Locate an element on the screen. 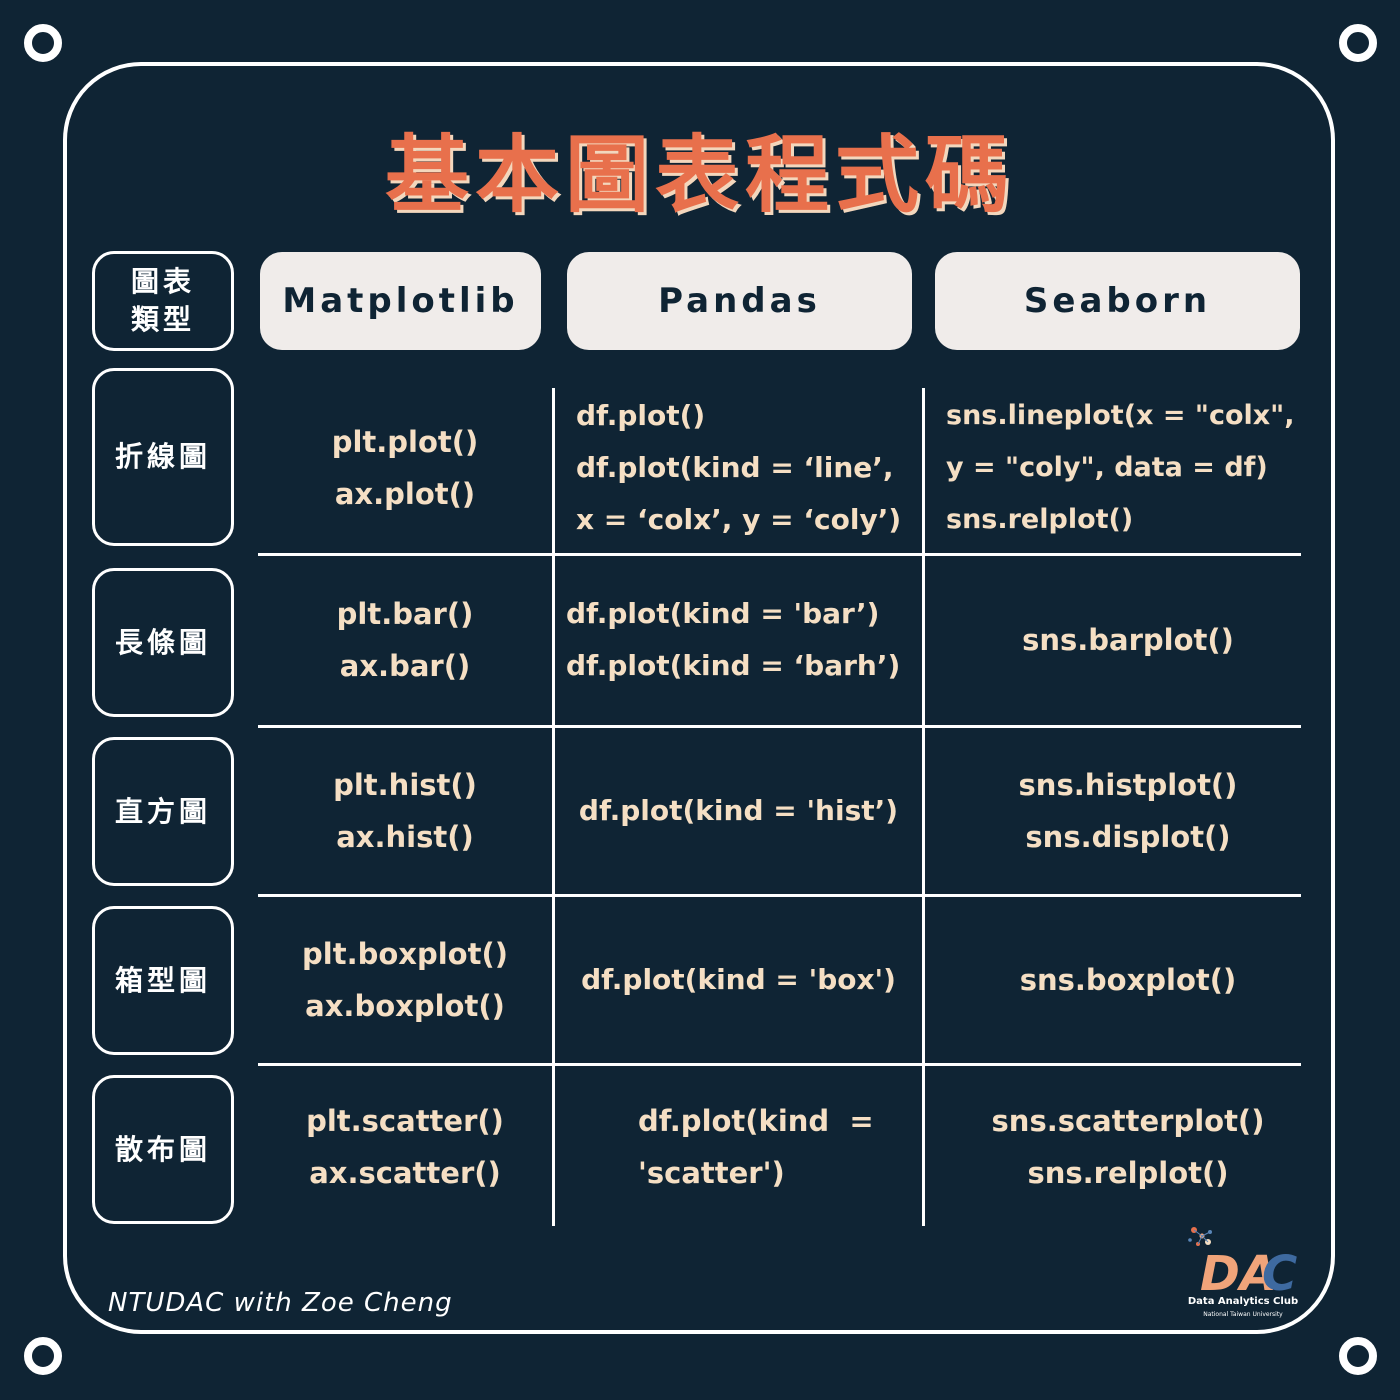 The image size is (1400, 1400). logo-subtitle: National Taiwan University is located at coordinates (1243, 1314).